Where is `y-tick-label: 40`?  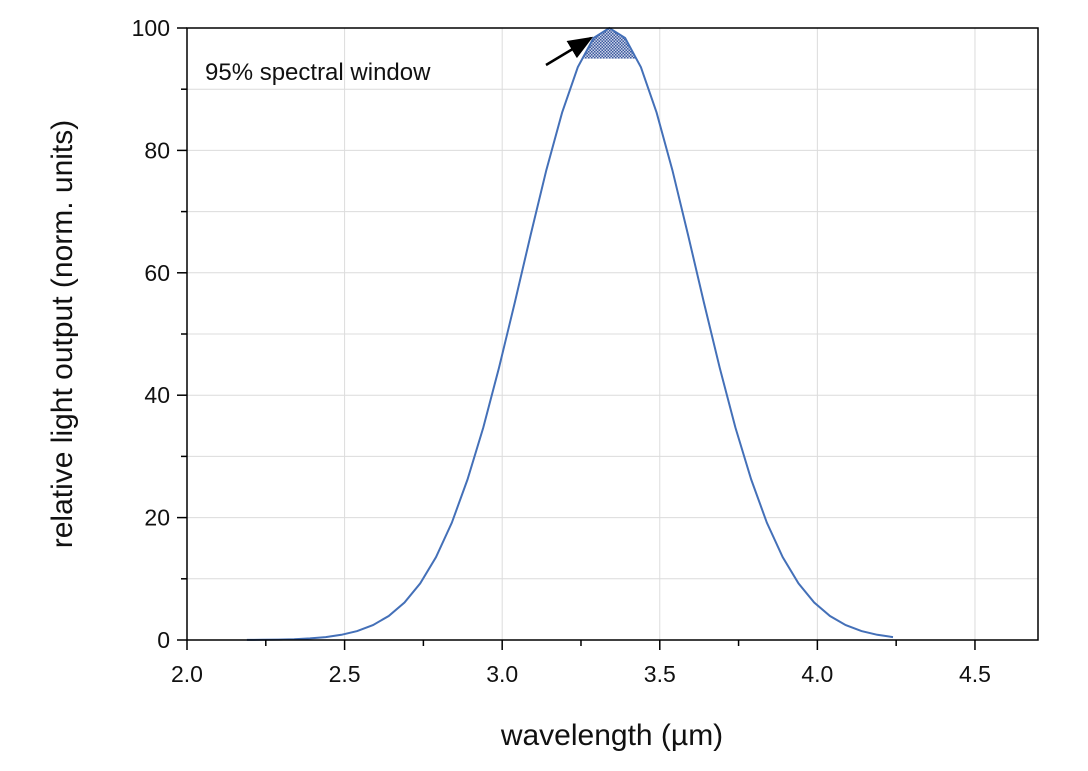
y-tick-label: 40 is located at coordinates (157, 395).